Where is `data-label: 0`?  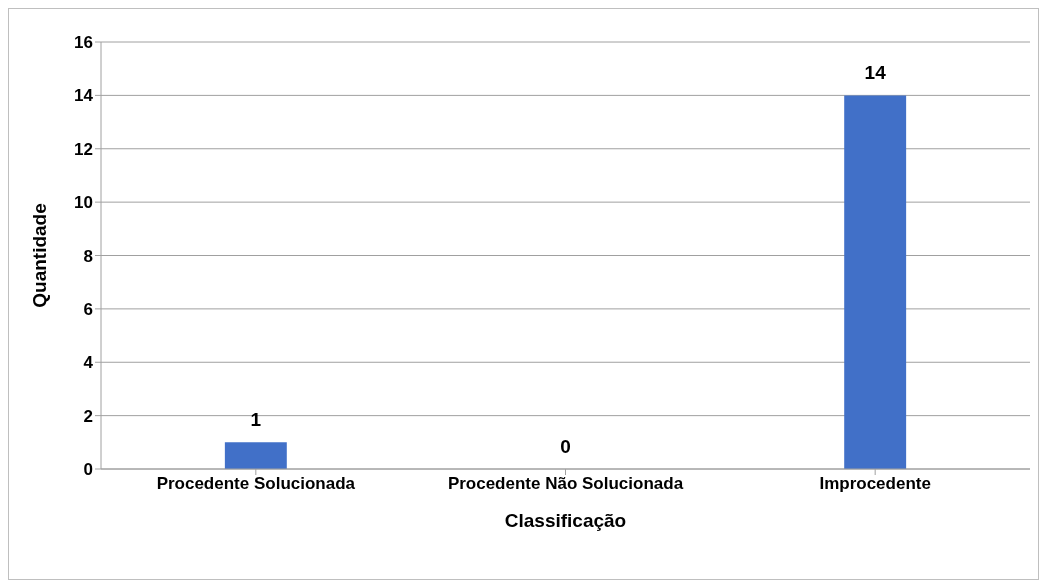
data-label: 0 is located at coordinates (565, 446).